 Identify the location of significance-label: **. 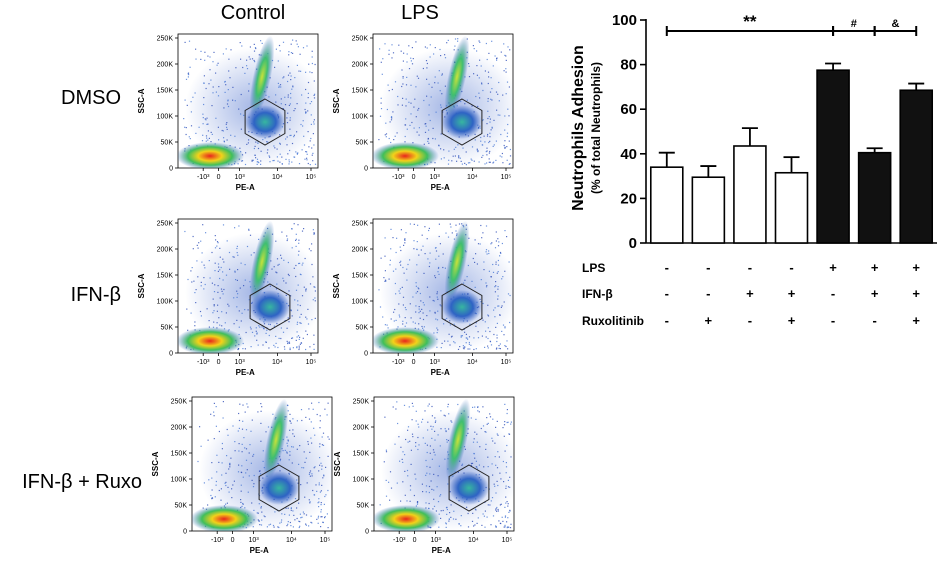
(750, 21).